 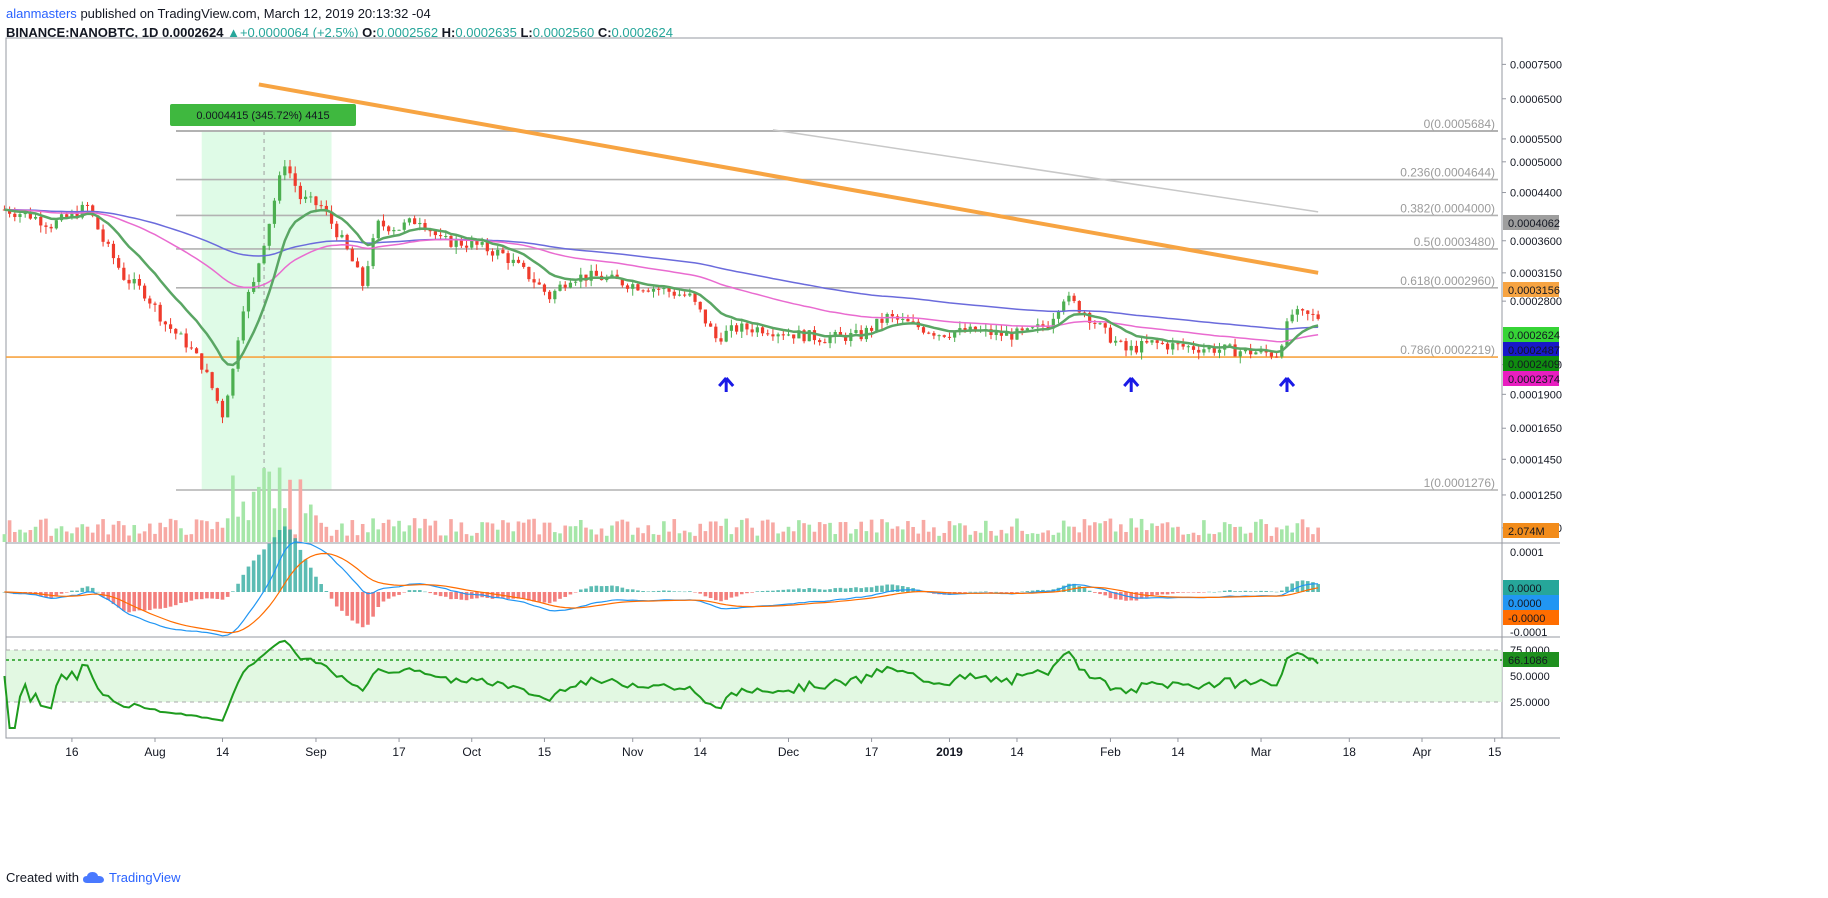 I want to click on tradingview-brand: TradingView, so click(x=144, y=877).